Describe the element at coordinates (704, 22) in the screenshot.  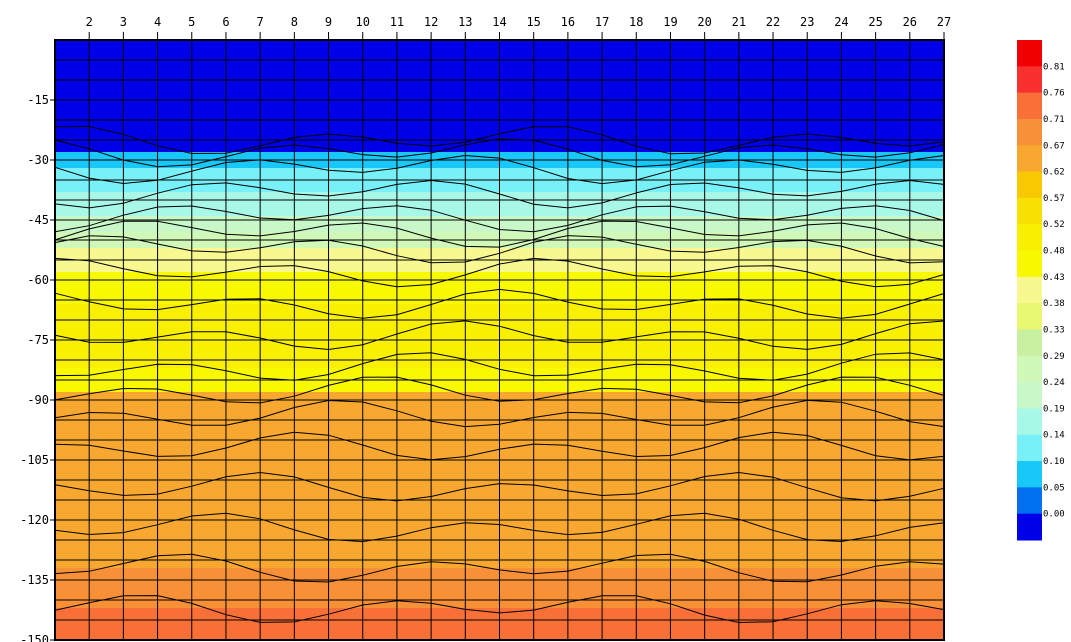
I see `x-tick-label: 20` at that location.